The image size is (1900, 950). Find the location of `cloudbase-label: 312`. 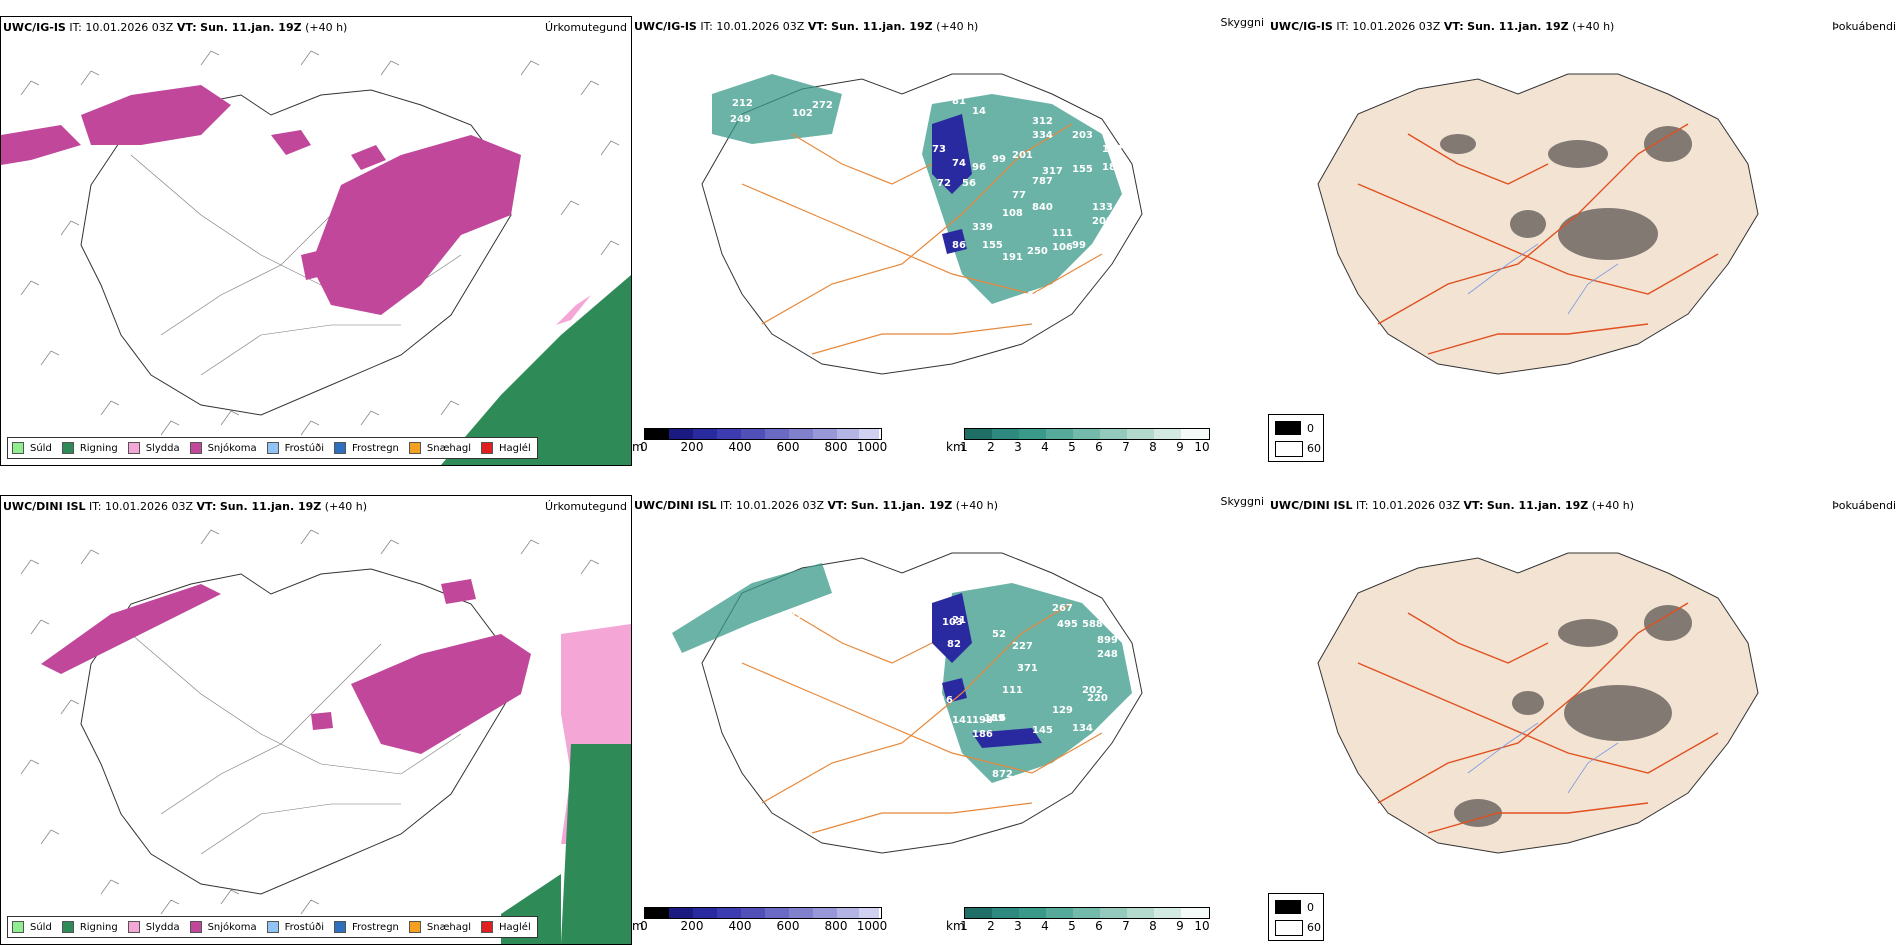

cloudbase-label: 312 is located at coordinates (1042, 121).